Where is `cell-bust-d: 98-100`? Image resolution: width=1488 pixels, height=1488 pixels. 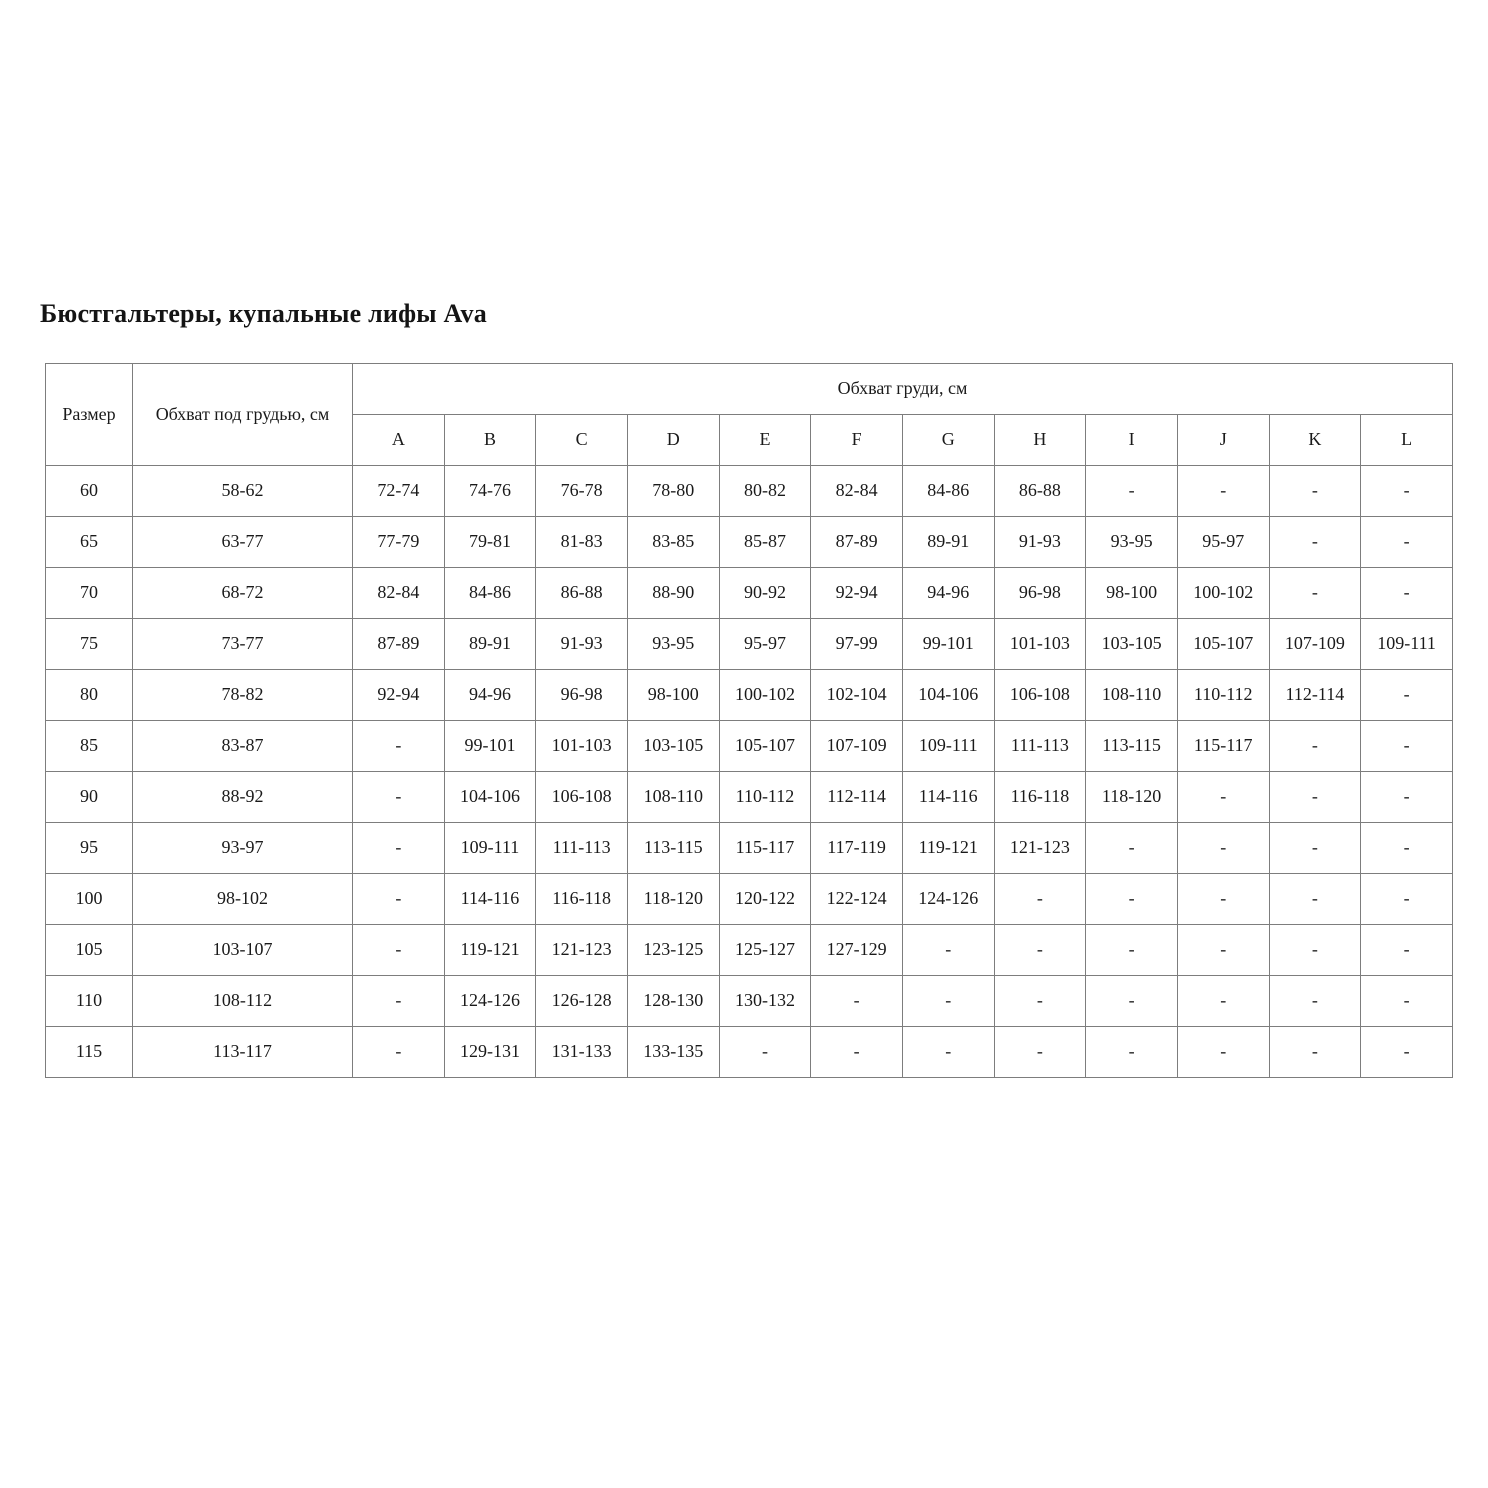 cell-bust-d: 98-100 is located at coordinates (673, 695).